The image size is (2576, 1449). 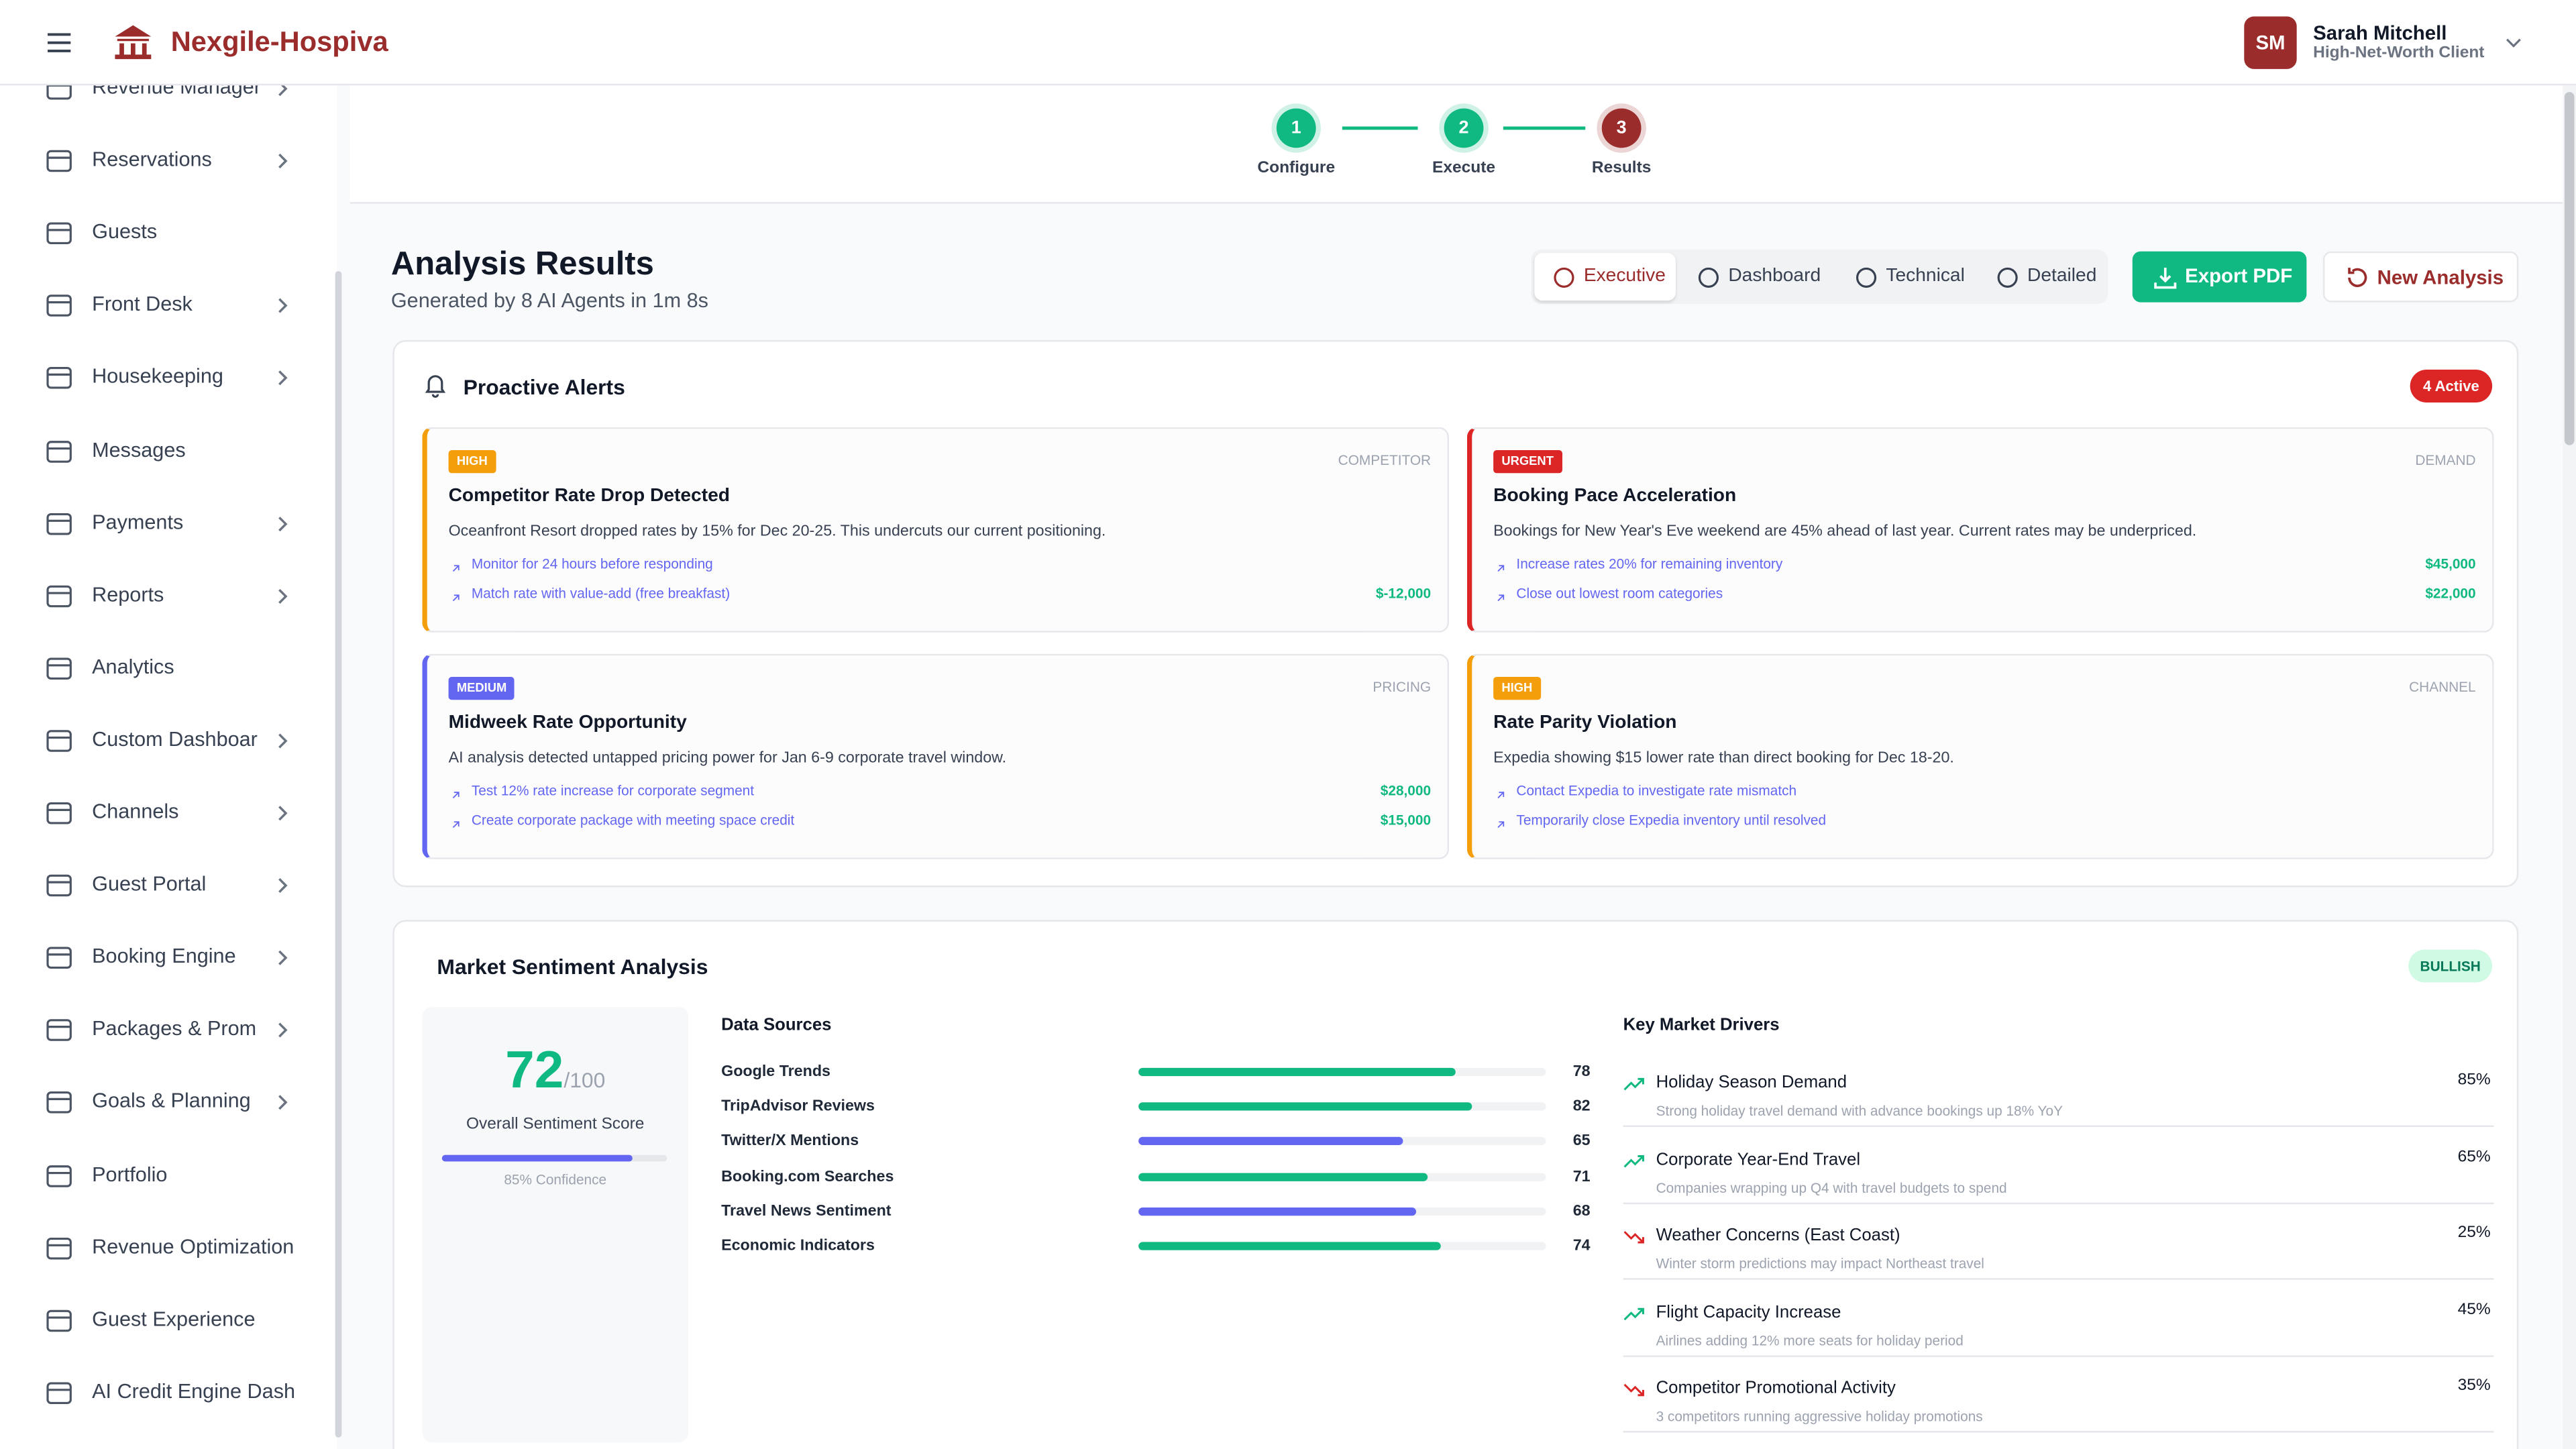 I want to click on nav-label: Booking Engine, so click(x=164, y=956).